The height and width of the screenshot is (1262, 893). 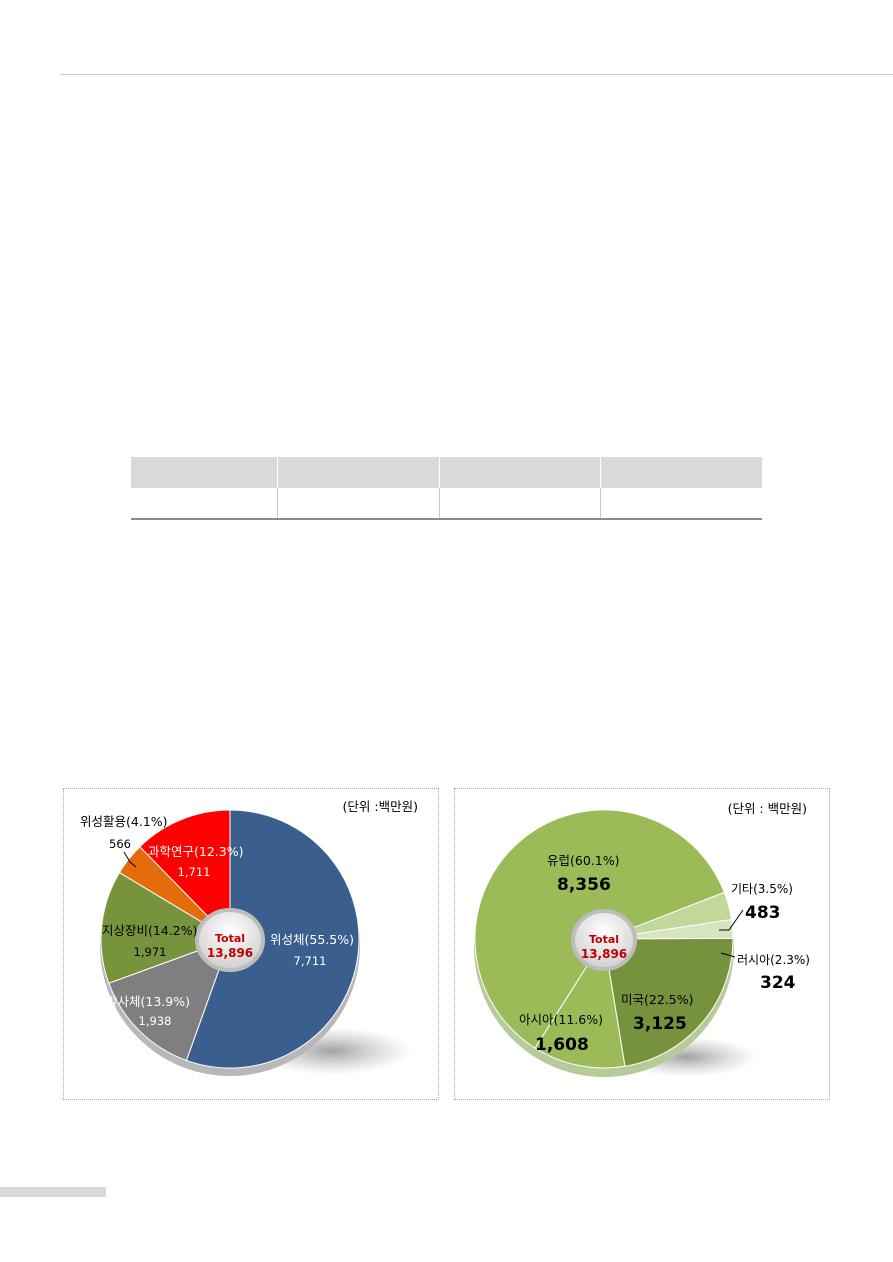 What do you see at coordinates (149, 930) in the screenshot?
I see `slice-label-지상장비: 지상장비(14.2%)` at bounding box center [149, 930].